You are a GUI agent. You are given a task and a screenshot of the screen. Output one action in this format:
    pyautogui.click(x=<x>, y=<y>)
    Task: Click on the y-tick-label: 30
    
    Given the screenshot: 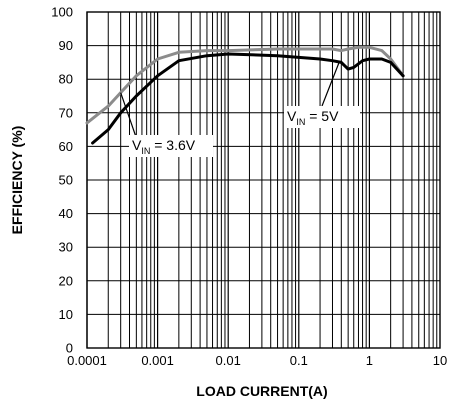 What is the action you would take?
    pyautogui.click(x=66, y=247)
    